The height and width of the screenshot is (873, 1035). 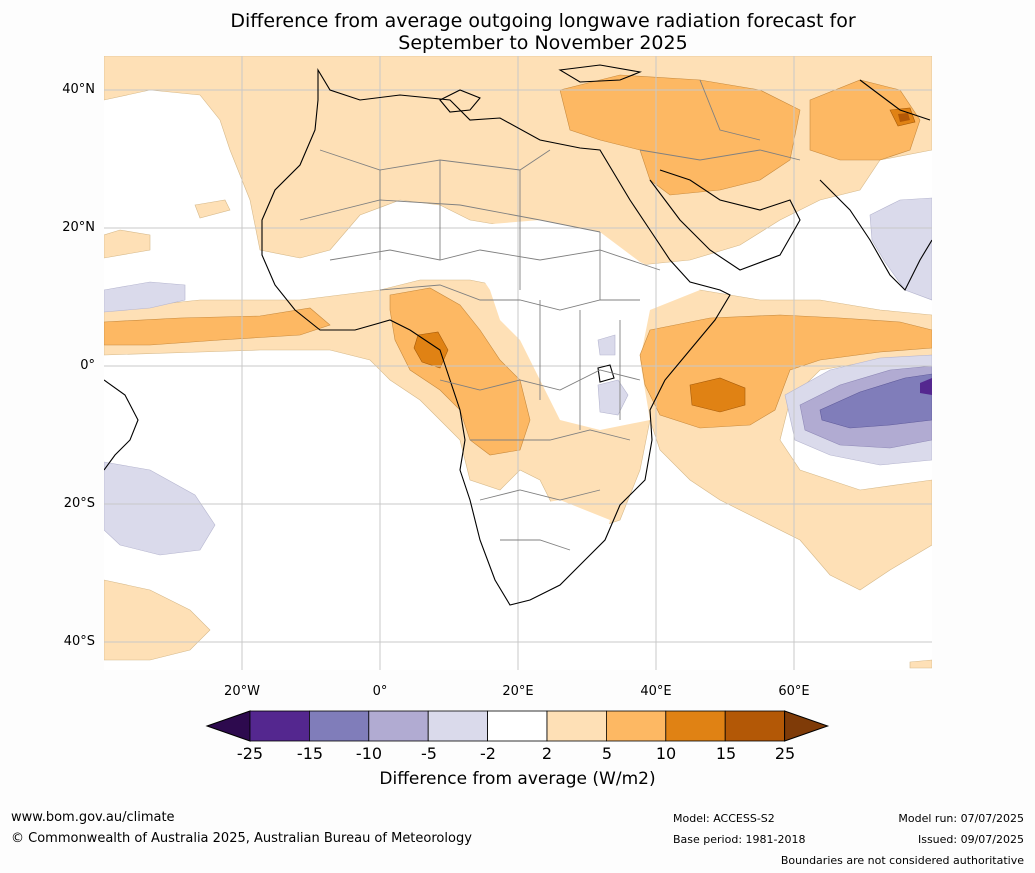 I want to click on lon-label-60e: 60°E, so click(x=794, y=691).